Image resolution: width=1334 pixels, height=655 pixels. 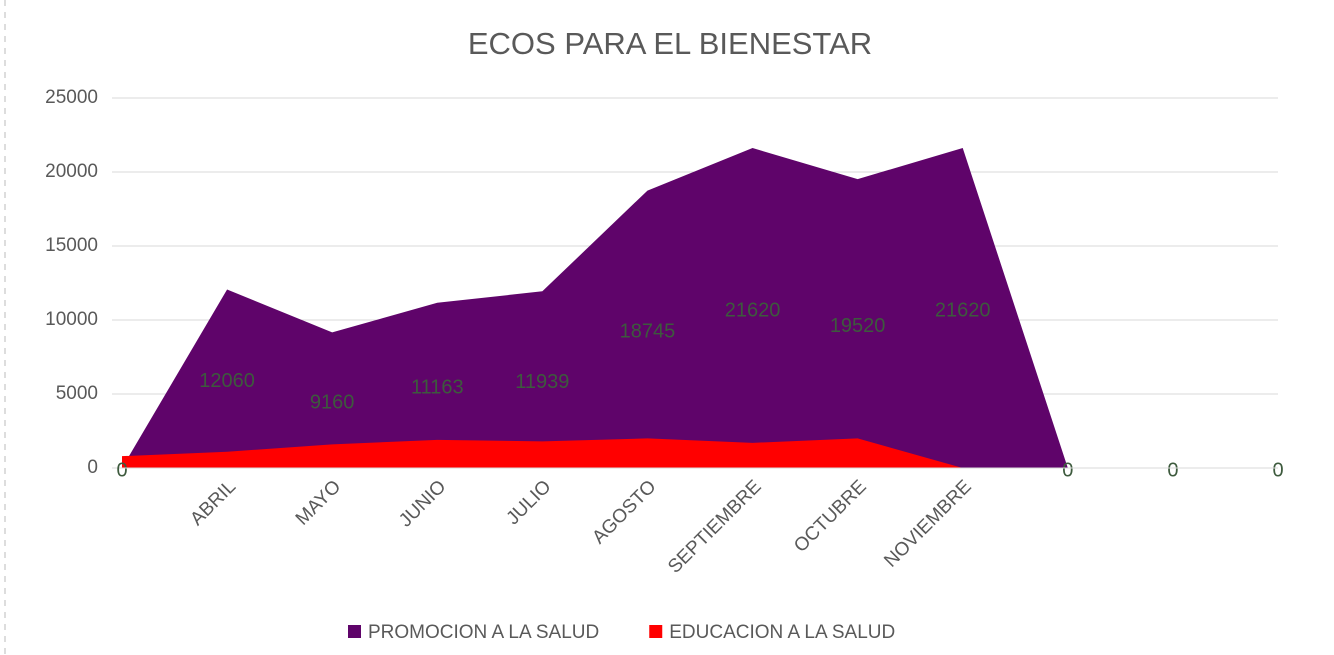 What do you see at coordinates (927, 523) in the screenshot?
I see `x-tick-label: NOVIEMBRE` at bounding box center [927, 523].